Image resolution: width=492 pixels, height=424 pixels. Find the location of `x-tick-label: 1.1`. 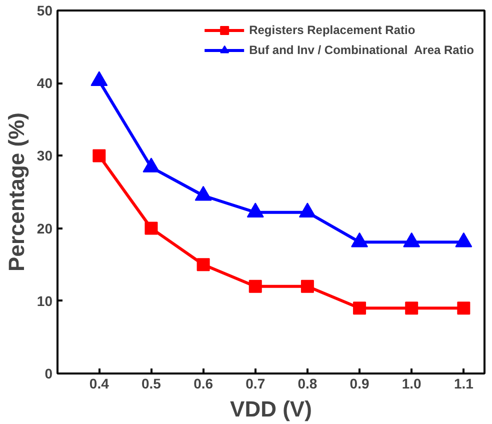

x-tick-label: 1.1 is located at coordinates (464, 384).